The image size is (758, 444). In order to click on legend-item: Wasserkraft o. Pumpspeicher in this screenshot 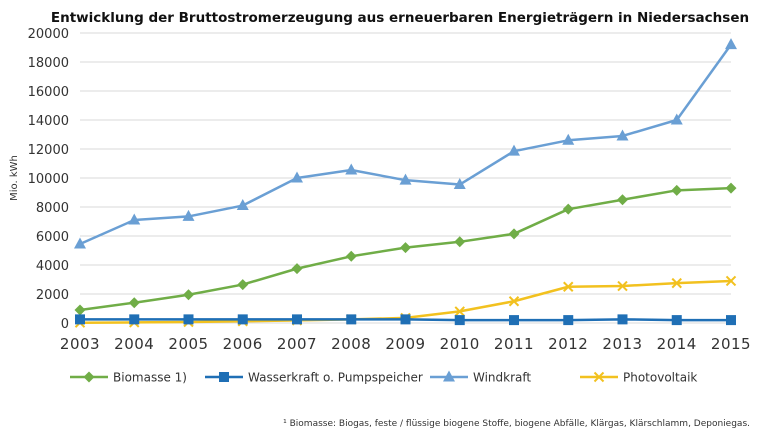, I will do `click(314, 378)`.